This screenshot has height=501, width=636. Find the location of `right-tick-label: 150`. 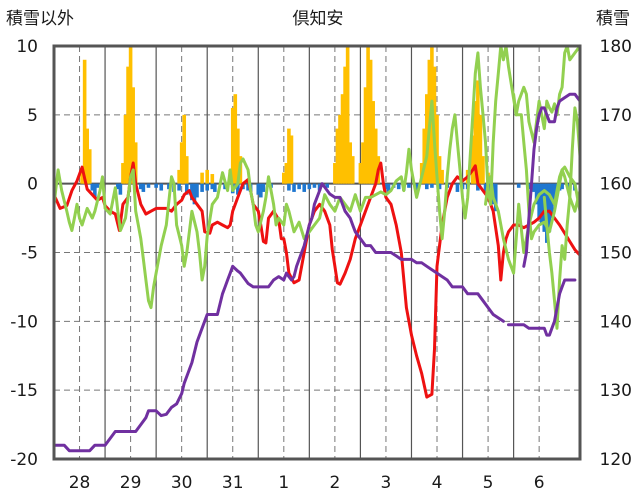

right-tick-label: 150 is located at coordinates (616, 254).